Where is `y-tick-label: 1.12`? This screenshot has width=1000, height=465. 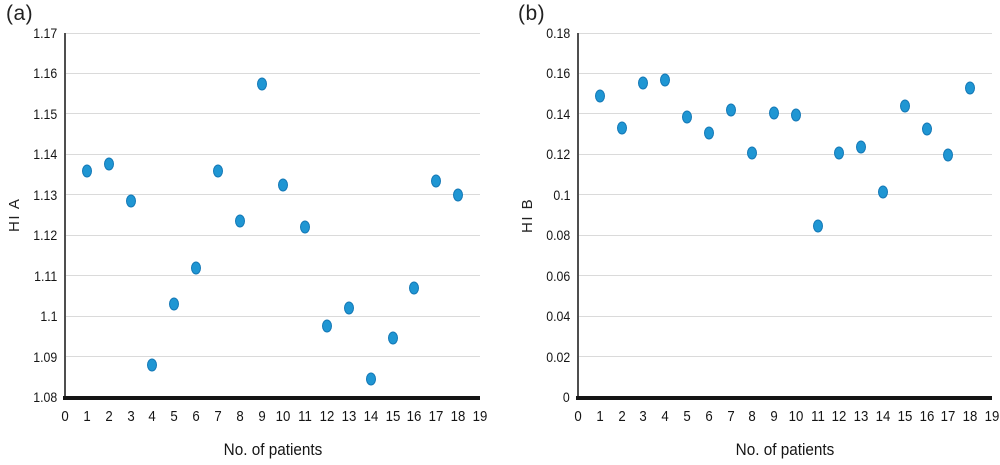 y-tick-label: 1.12 is located at coordinates (45, 235).